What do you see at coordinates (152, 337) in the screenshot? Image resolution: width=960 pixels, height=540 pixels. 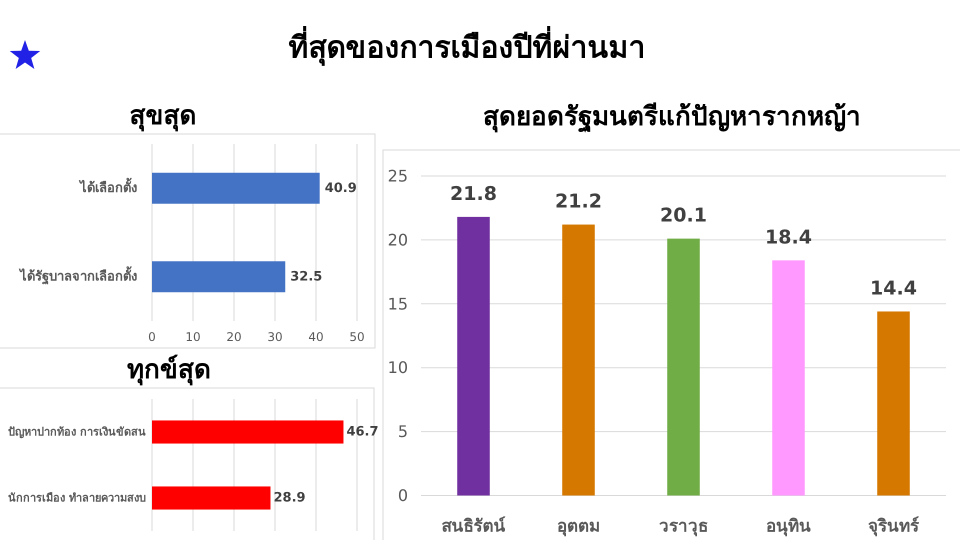 I see `x-tick-label: 0` at bounding box center [152, 337].